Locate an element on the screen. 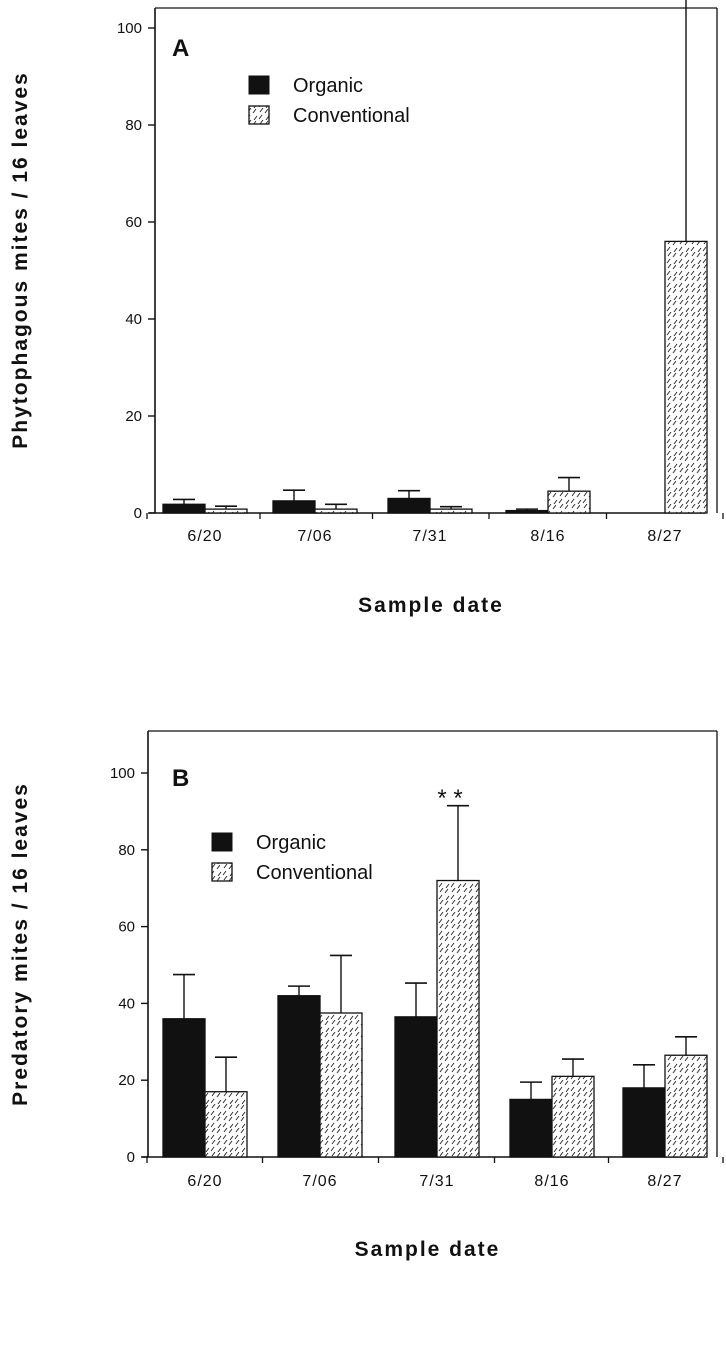  panel-label: A is located at coordinates (180, 48).